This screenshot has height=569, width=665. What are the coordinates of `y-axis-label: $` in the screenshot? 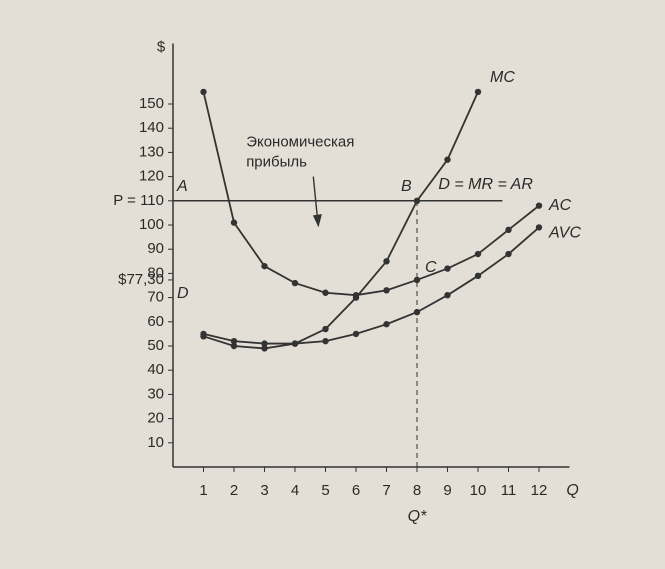 It's located at (161, 46).